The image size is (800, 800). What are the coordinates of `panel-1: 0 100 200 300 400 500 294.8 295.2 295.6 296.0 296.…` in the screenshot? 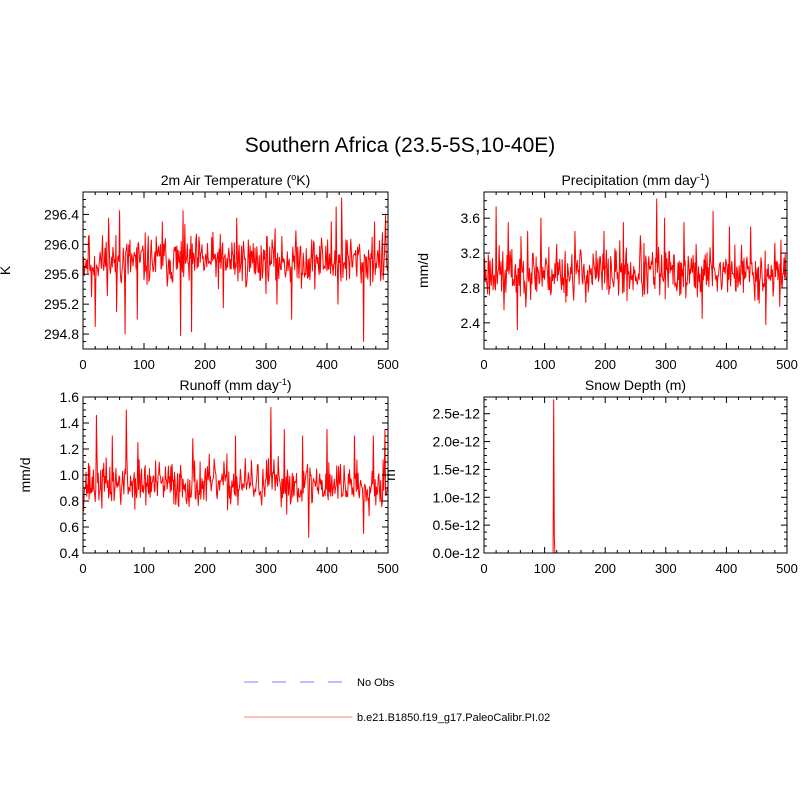 It's located at (199, 272).